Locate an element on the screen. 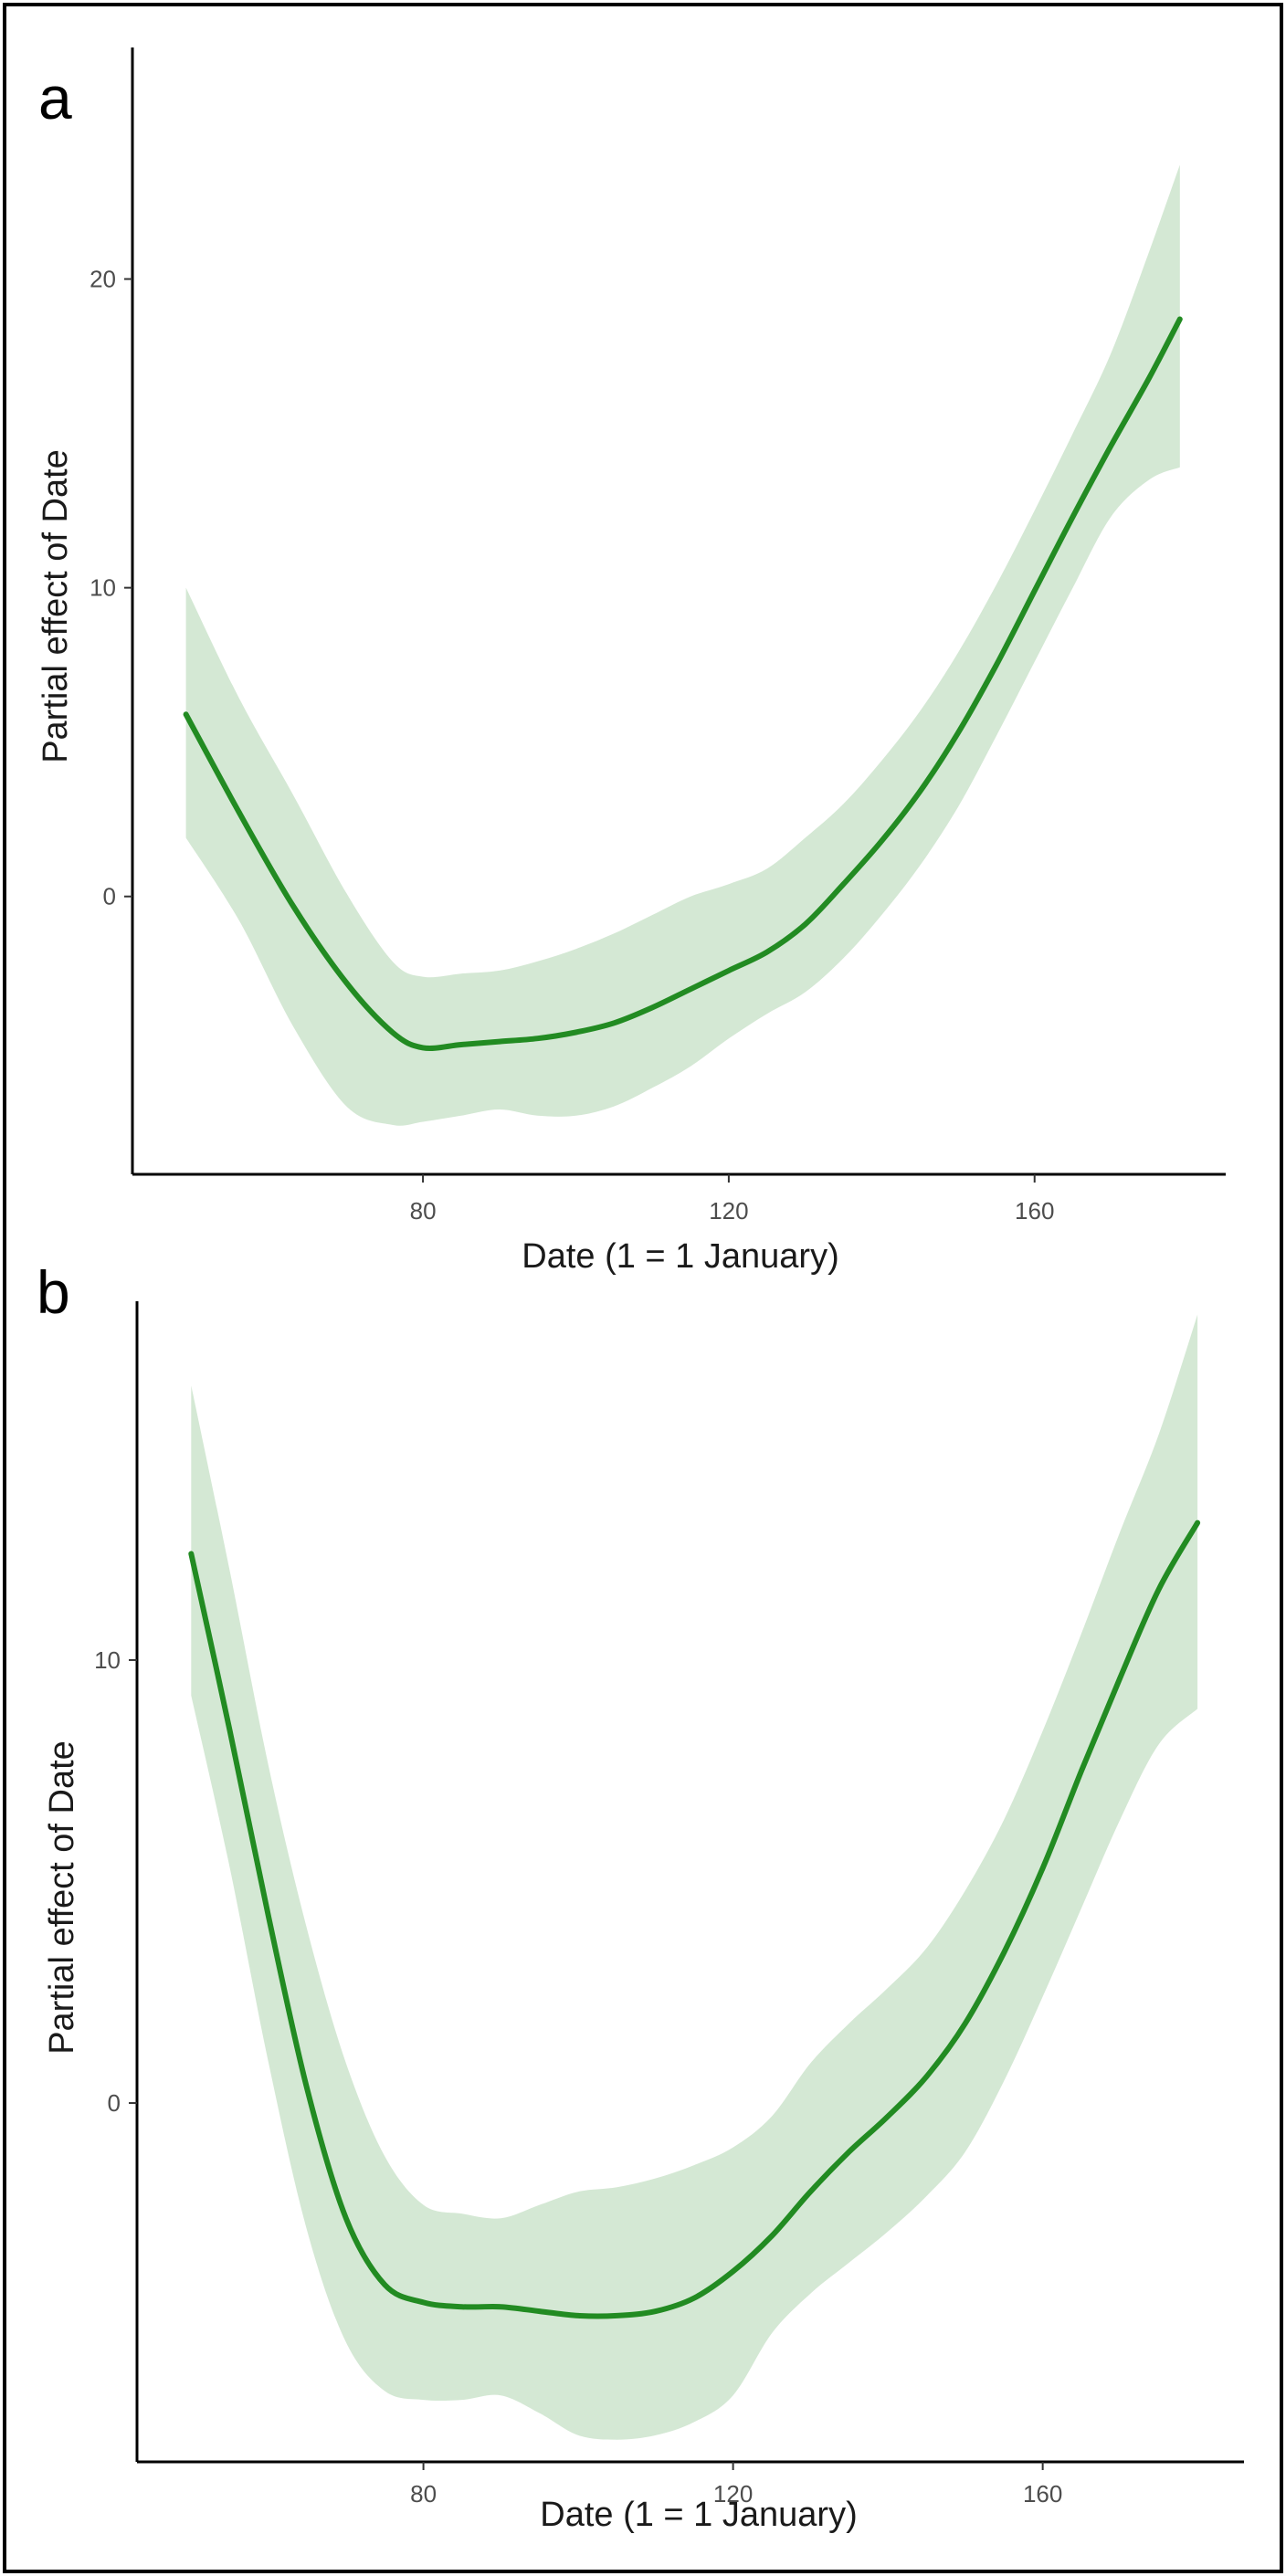 This screenshot has height=2576, width=1286. panel-b-x-ticks: 80 120 160 is located at coordinates (736, 2485).